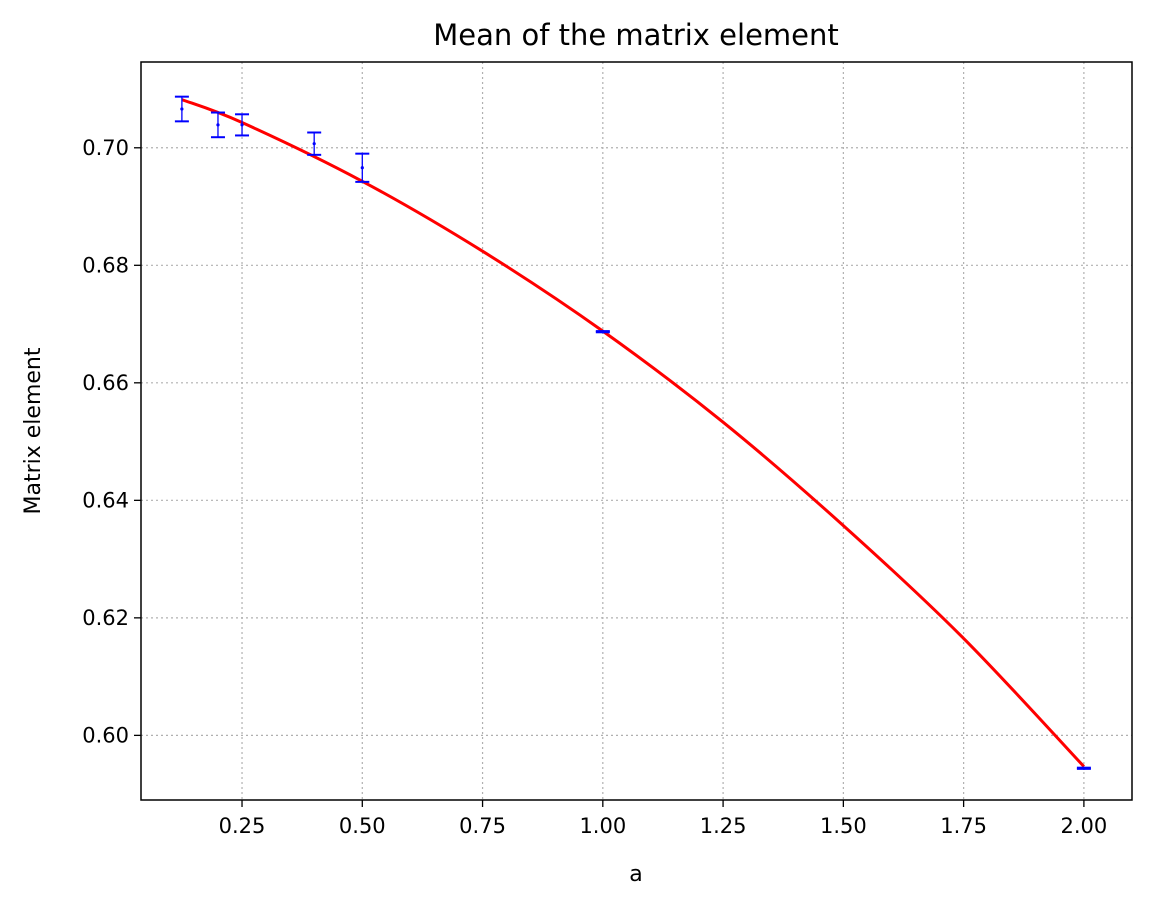  Describe the element at coordinates (242, 826) in the screenshot. I see `x-tick-label: 0.25` at that location.